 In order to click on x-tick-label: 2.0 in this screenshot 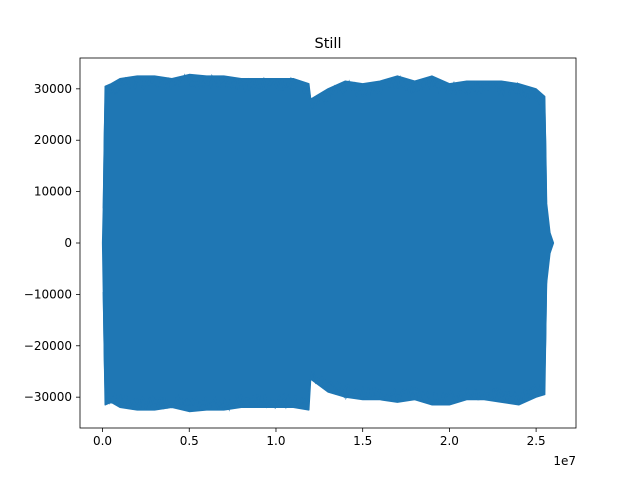, I will do `click(449, 441)`.